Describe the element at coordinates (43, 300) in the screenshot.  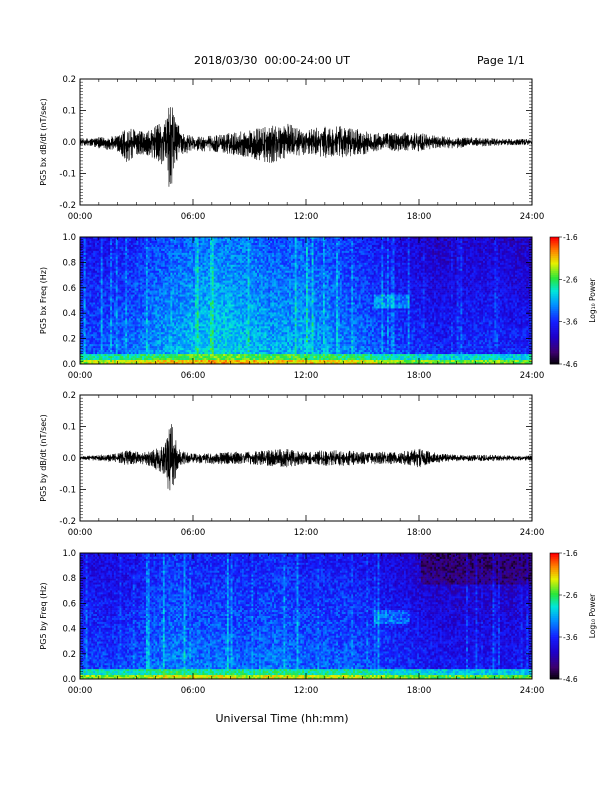
I see `y-axis-label: PG5 bx Freq (Hz)` at that location.